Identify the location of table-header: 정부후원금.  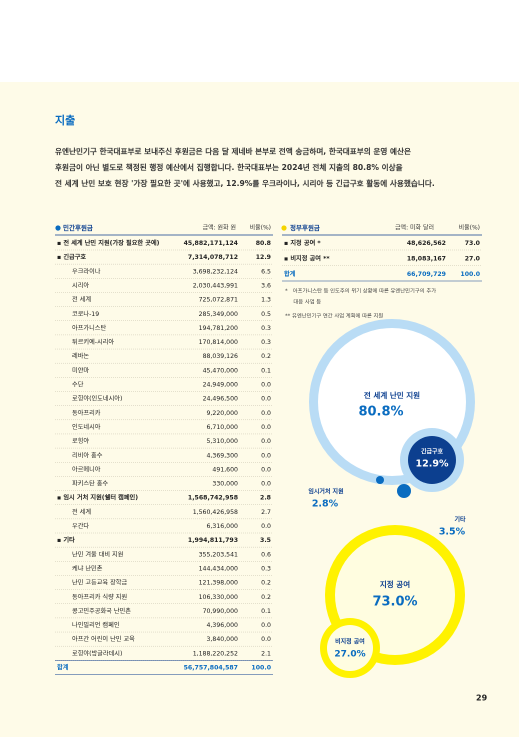
(305, 227).